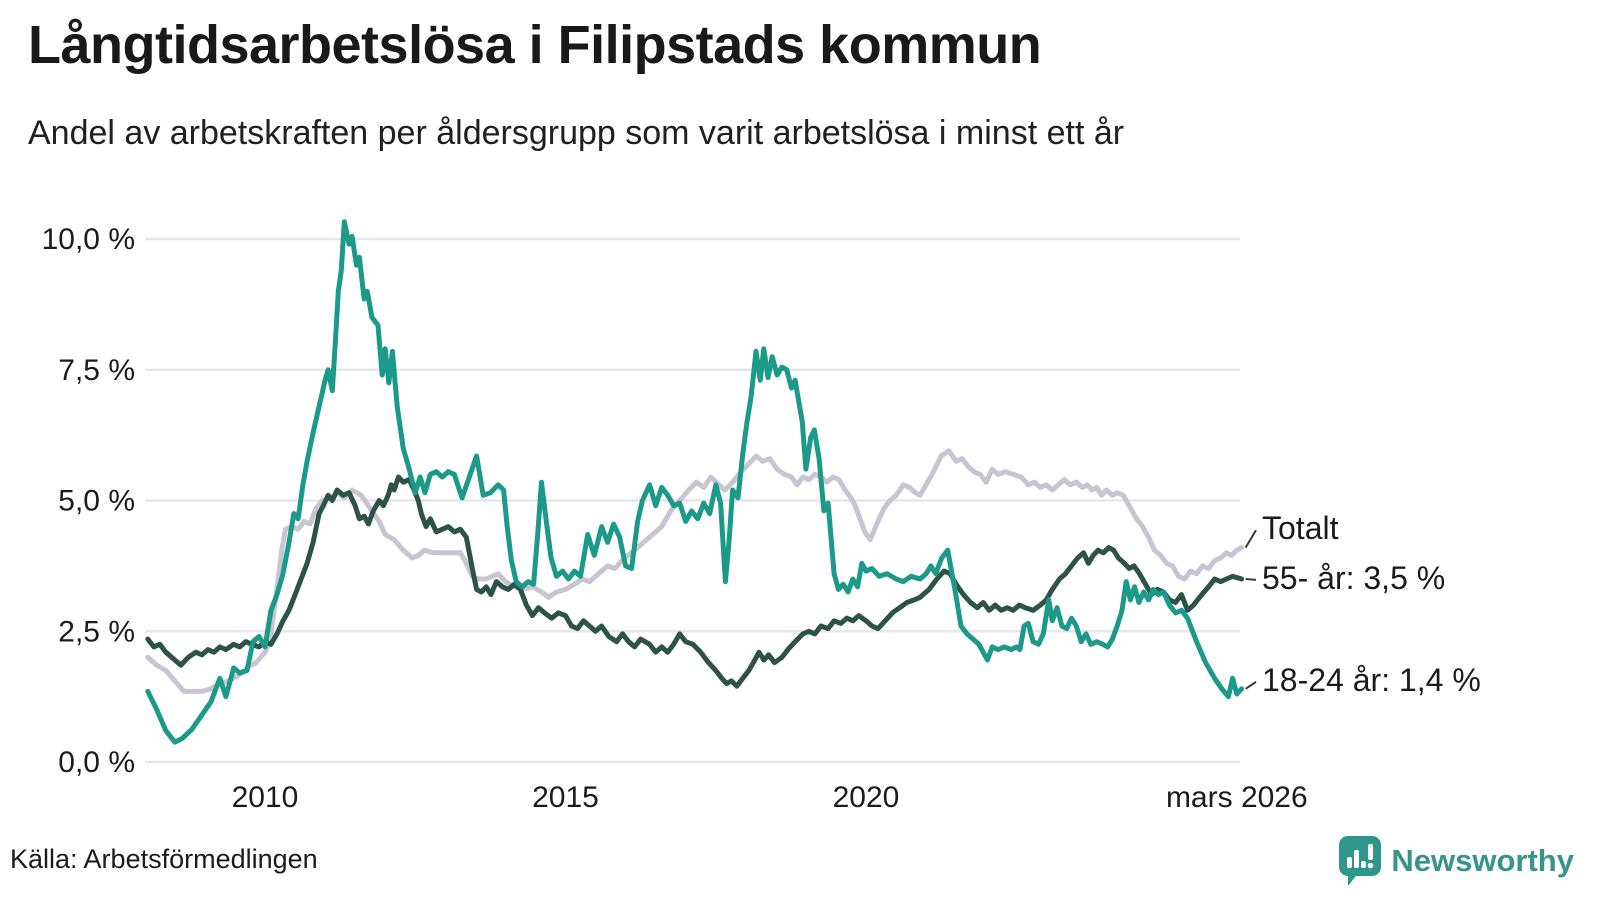  What do you see at coordinates (866, 797) in the screenshot?
I see `x-tick-label: 2020` at bounding box center [866, 797].